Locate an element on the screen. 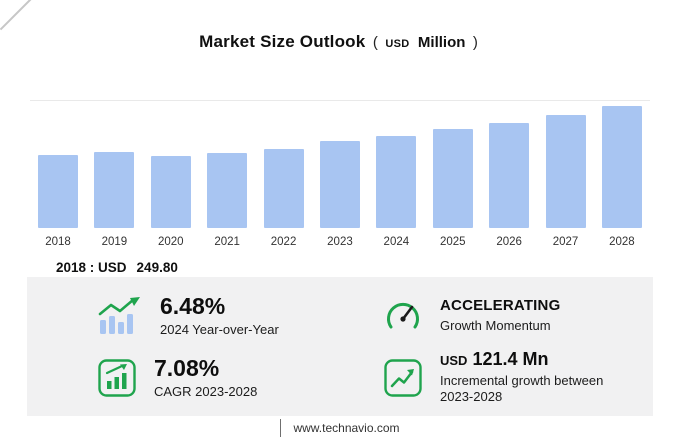  stat-yoy-growth: 6.48% 2024 Year-over-Year is located at coordinates (181, 316).